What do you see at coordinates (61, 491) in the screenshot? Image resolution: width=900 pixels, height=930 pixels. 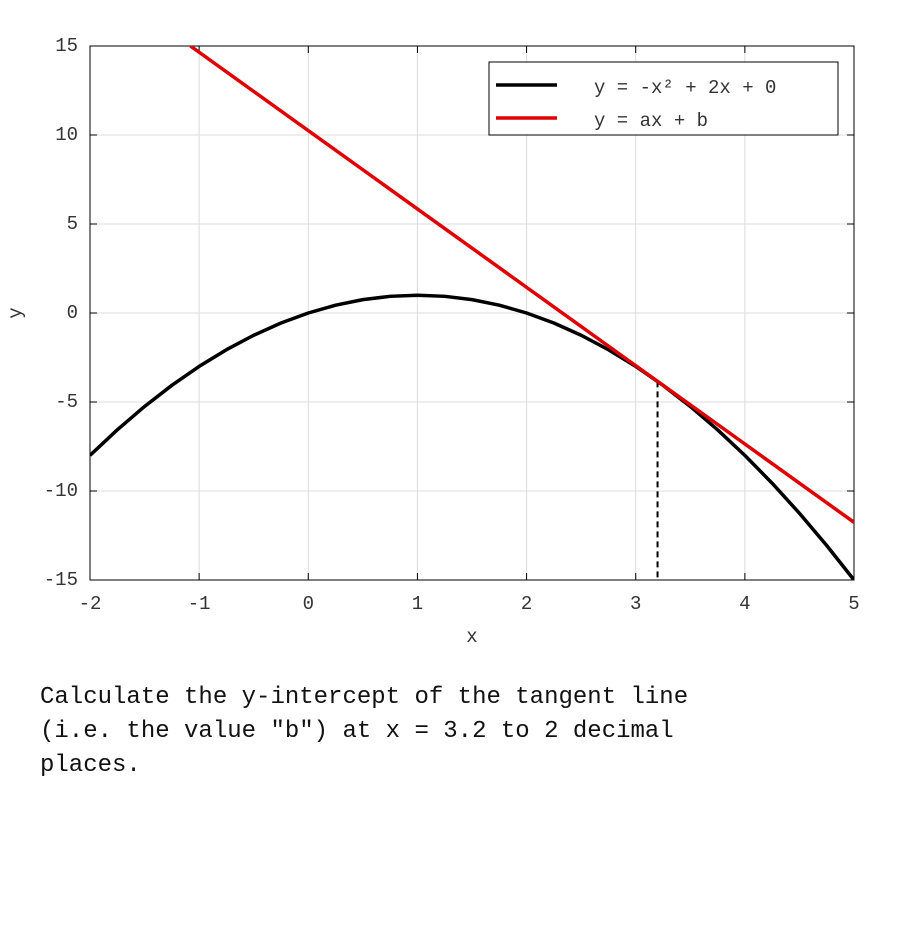 I see `y-tick-label: -10` at bounding box center [61, 491].